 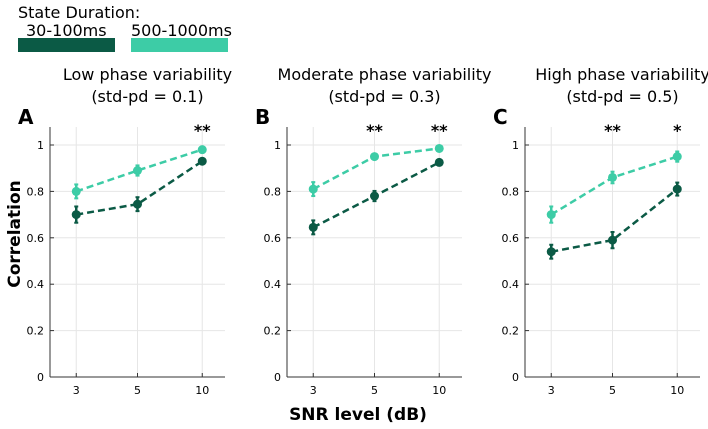 I want to click on legend-swatch-long, so click(x=179, y=45).